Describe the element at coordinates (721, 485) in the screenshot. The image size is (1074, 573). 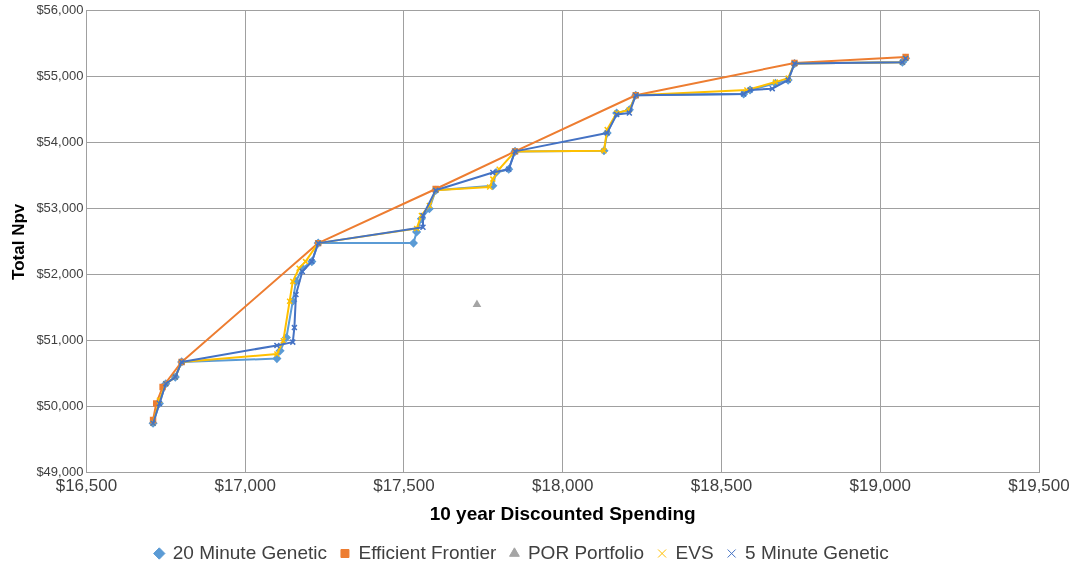
I see `x-tick-label: $18,500` at that location.